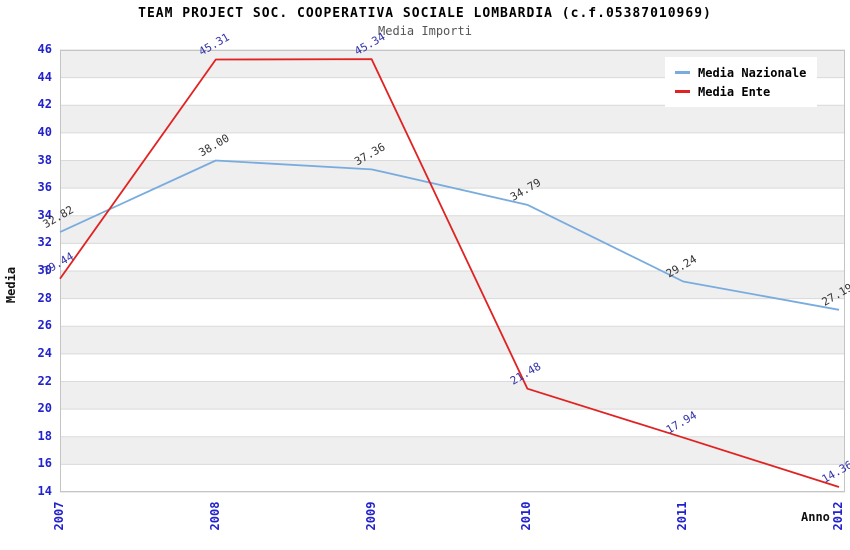 The image size is (850, 550). Describe the element at coordinates (44, 242) in the screenshot. I see `y-tick-label: 32` at that location.